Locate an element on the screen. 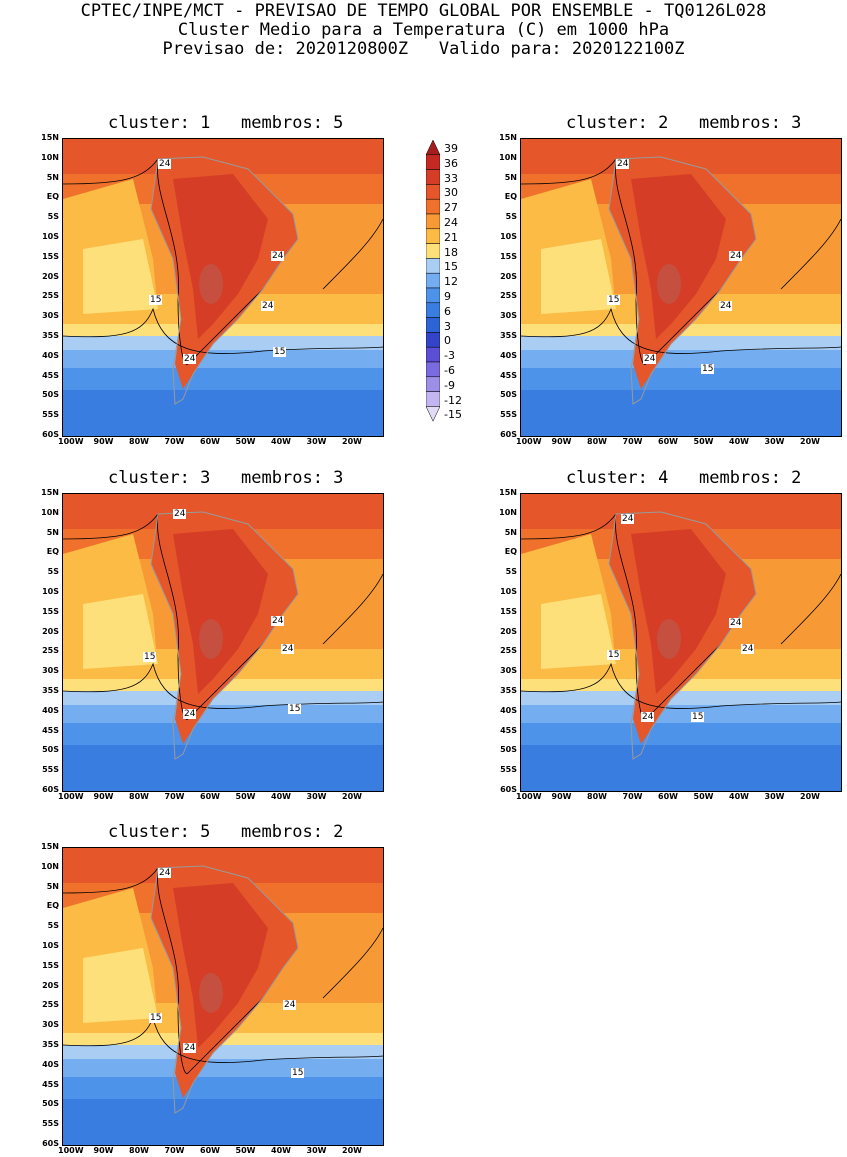 The image size is (847, 1157). latitude-label: 50S is located at coordinates (508, 750).